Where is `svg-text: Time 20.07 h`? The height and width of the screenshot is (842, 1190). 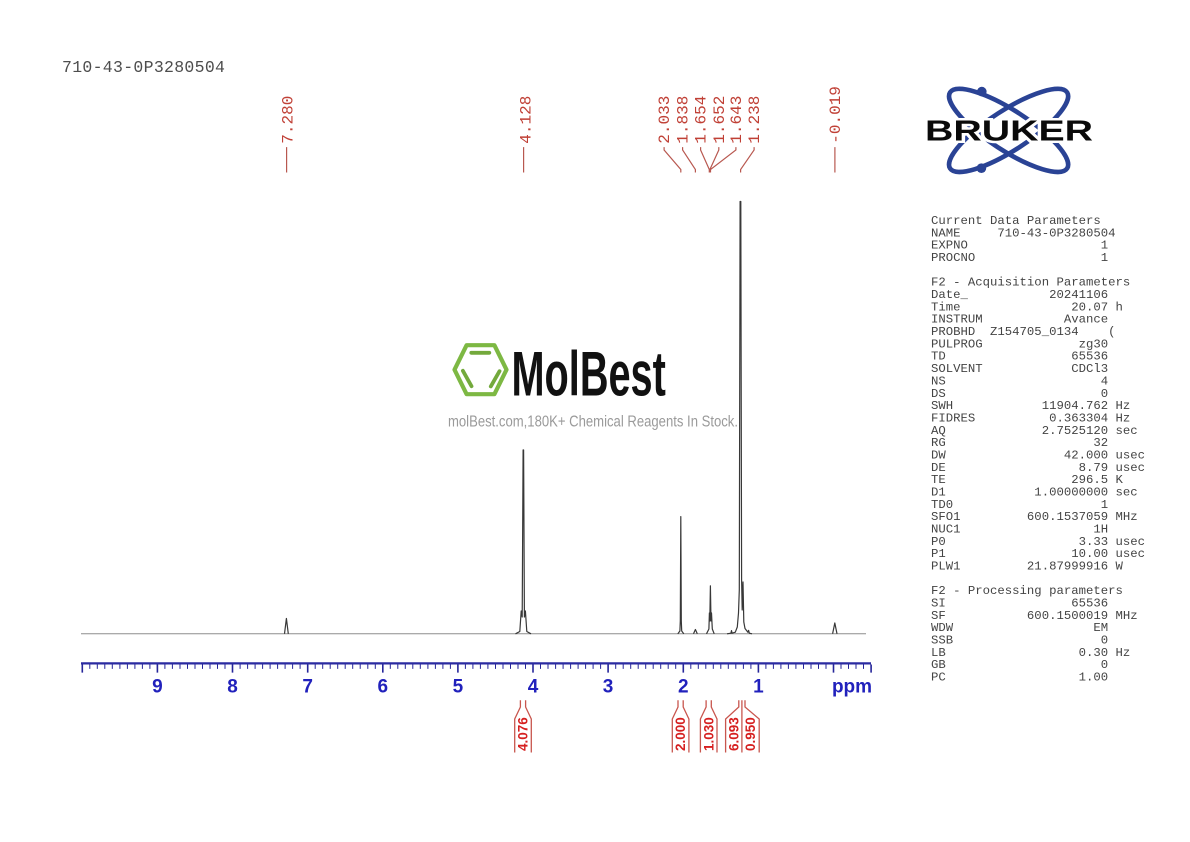 svg-text: Time 20.07 h is located at coordinates (1027, 307).